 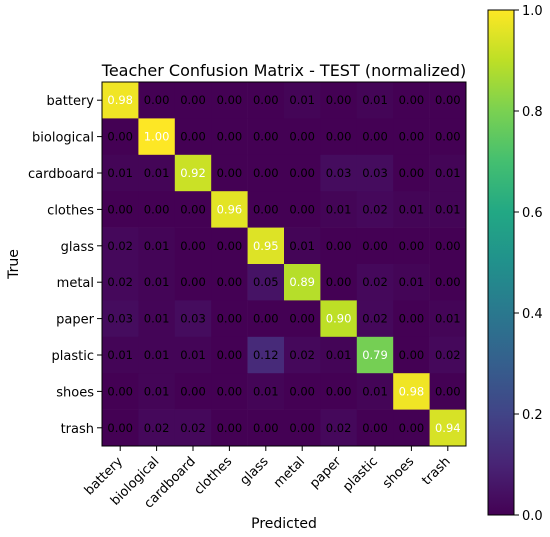 I want to click on cell-value-label: 0.79, so click(x=375, y=355).